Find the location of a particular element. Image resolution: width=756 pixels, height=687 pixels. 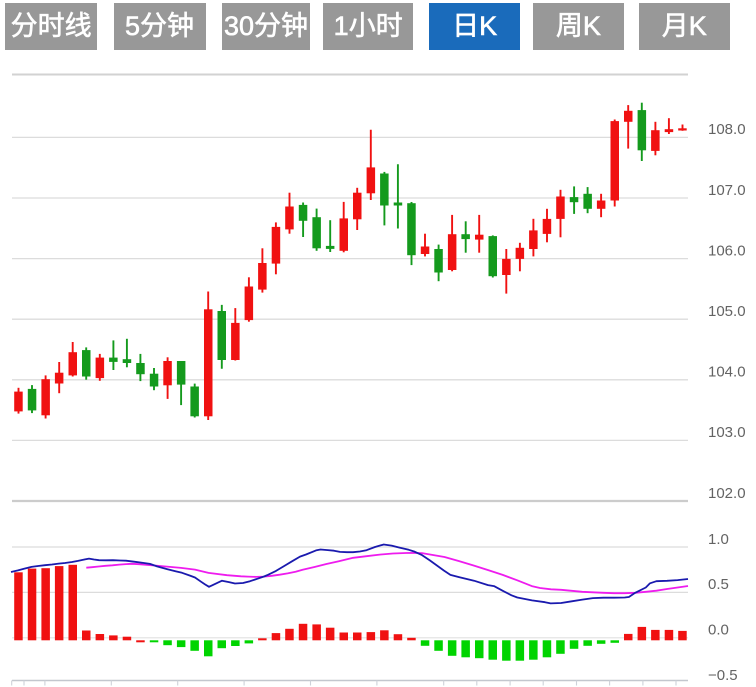

svg-text: 0.5 is located at coordinates (718, 584).